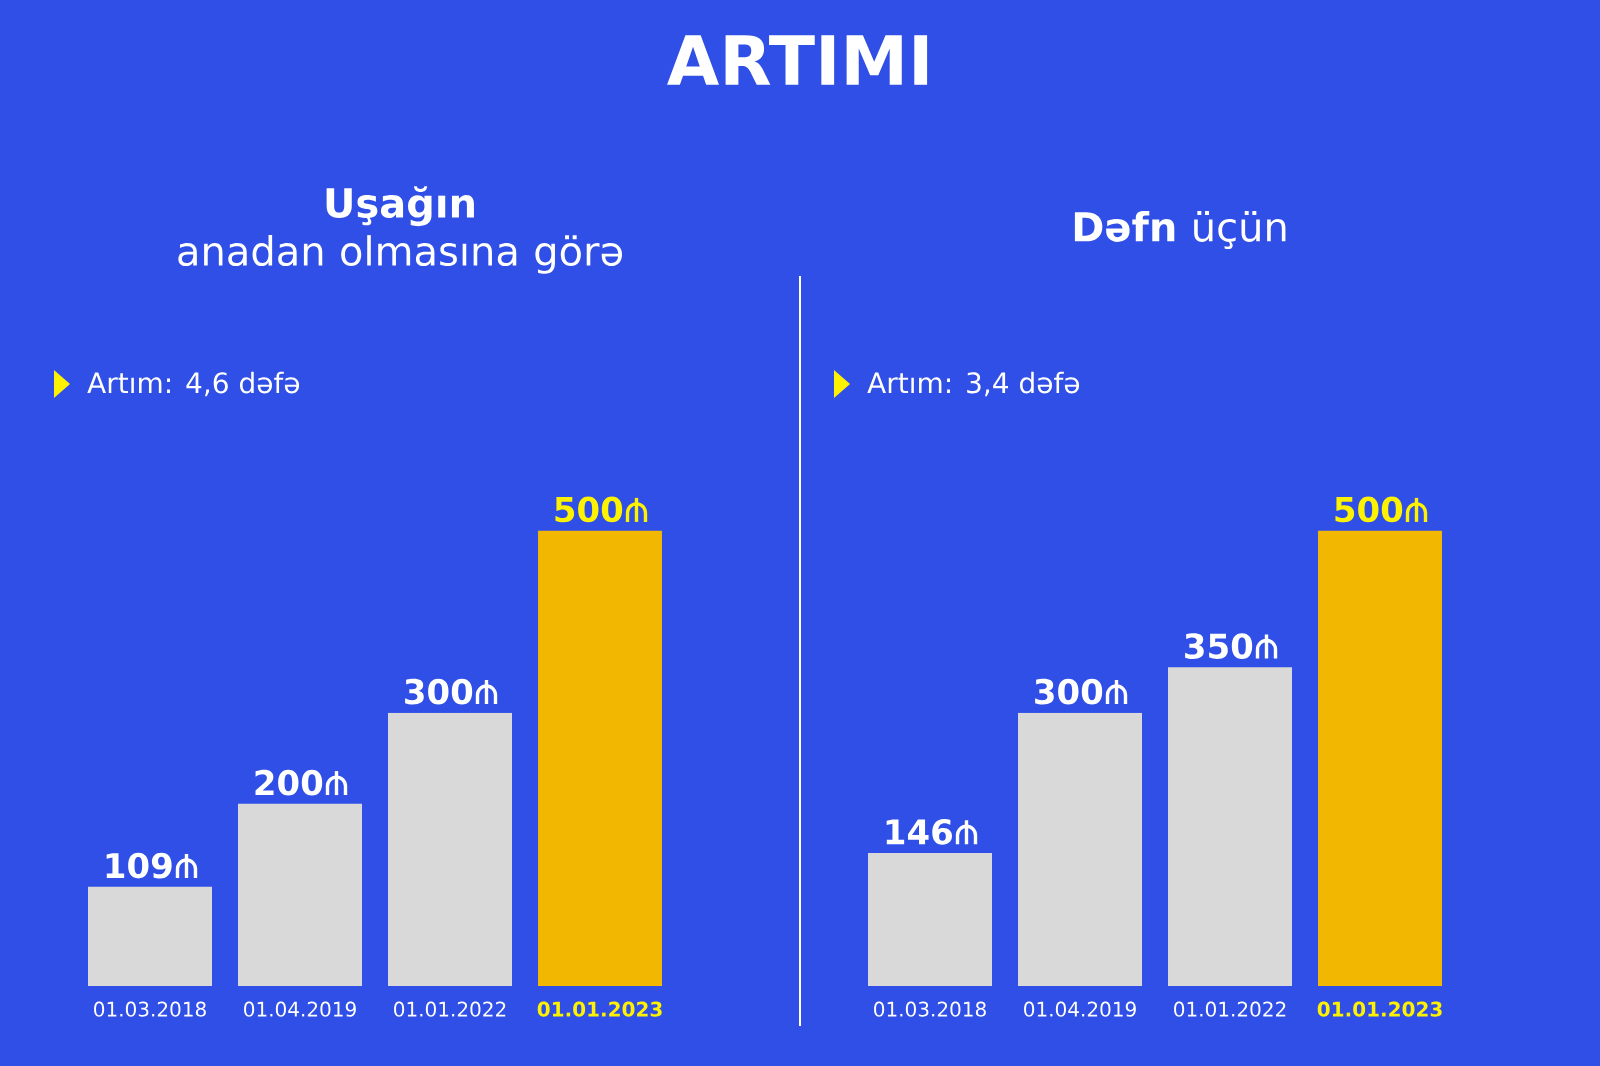 This screenshot has height=1066, width=1600. What do you see at coordinates (919, 832) in the screenshot?
I see `data-label: 146` at bounding box center [919, 832].